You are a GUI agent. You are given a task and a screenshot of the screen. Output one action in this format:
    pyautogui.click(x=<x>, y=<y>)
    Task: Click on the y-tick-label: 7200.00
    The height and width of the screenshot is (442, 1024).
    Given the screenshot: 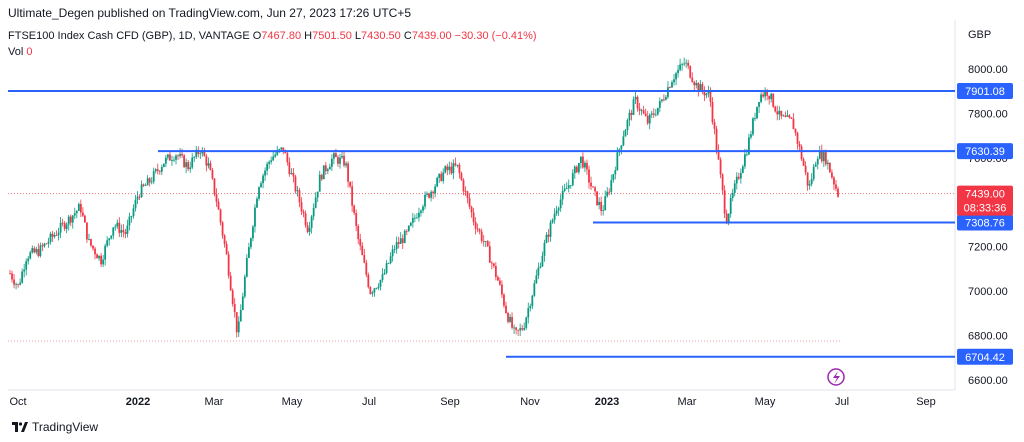 What is the action you would take?
    pyautogui.click(x=988, y=248)
    